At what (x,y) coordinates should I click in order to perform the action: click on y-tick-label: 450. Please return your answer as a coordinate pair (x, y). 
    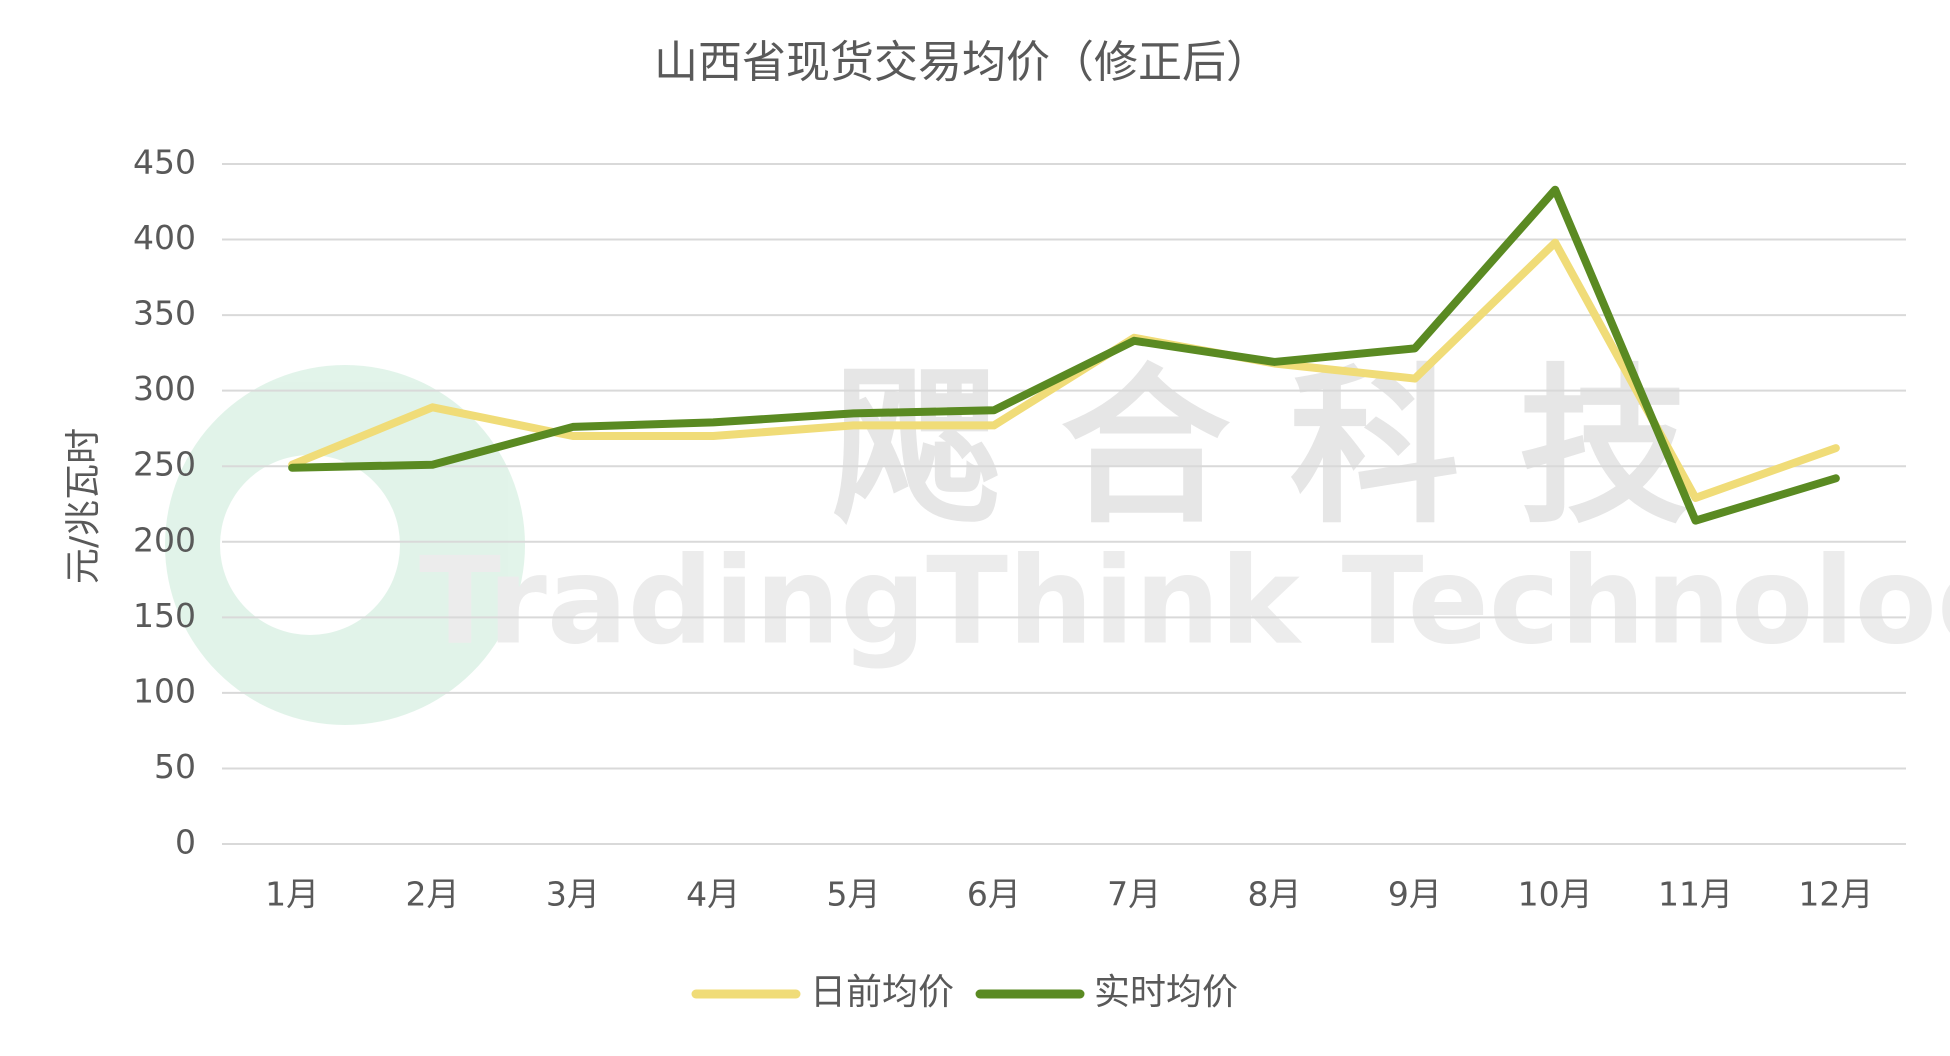
    Looking at the image, I should click on (164, 162).